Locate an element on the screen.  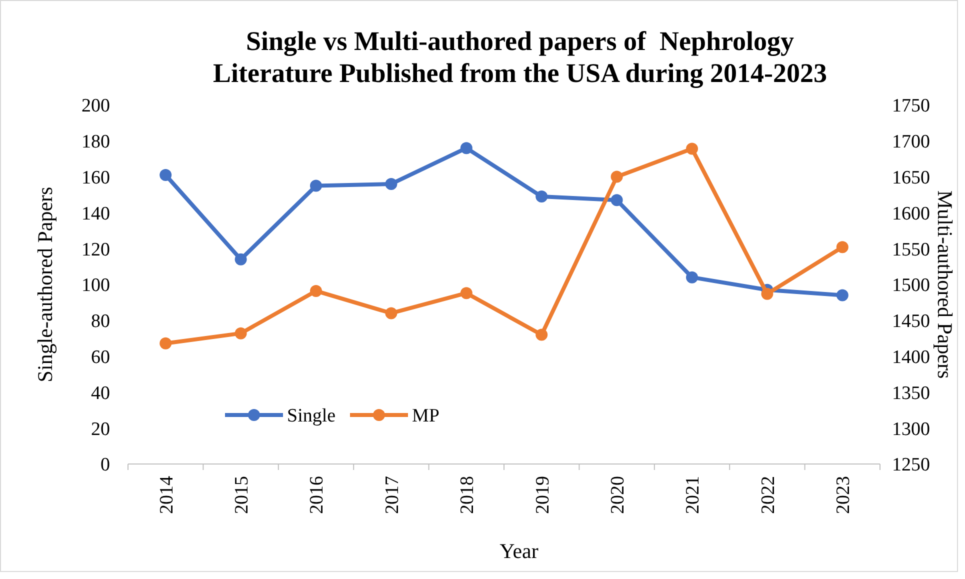
y2-tick-label: 1350 is located at coordinates (911, 393).